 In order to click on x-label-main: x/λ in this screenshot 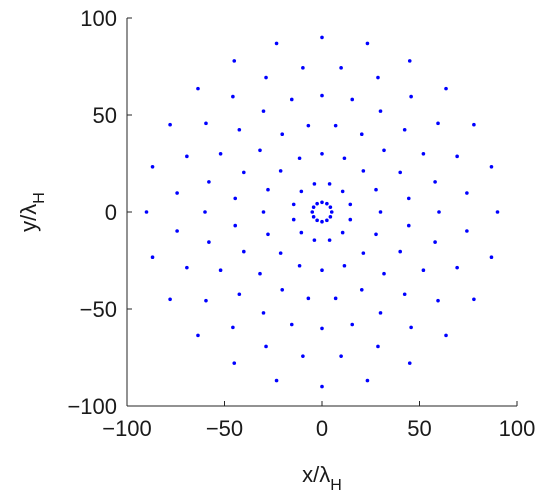, I will do `click(316, 474)`.